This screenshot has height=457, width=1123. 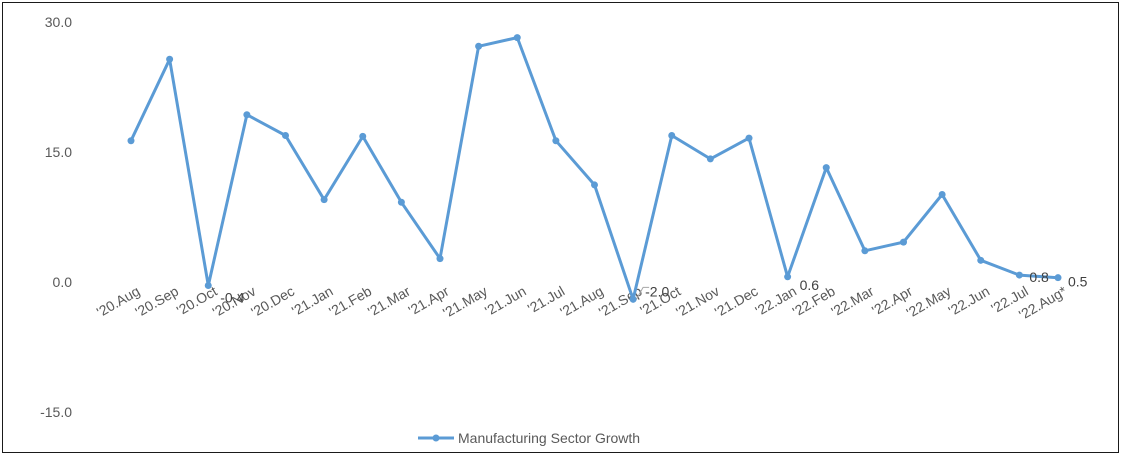 What do you see at coordinates (697, 301) in the screenshot?
I see `x-tick-label: '21.Nov` at bounding box center [697, 301].